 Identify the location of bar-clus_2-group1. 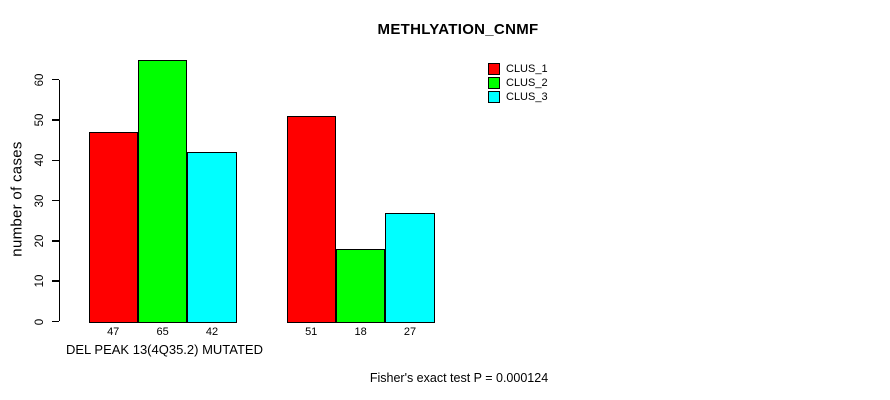
(162, 191).